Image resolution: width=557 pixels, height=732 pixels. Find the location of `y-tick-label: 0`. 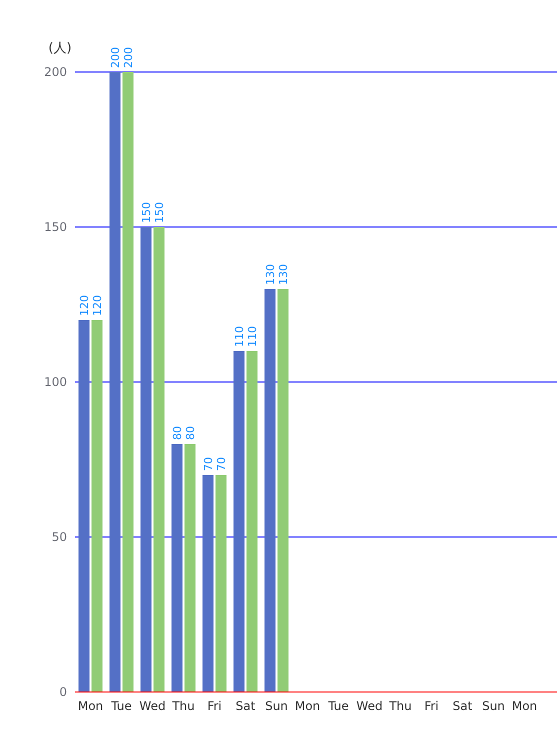

y-tick-label: 0 is located at coordinates (63, 692).